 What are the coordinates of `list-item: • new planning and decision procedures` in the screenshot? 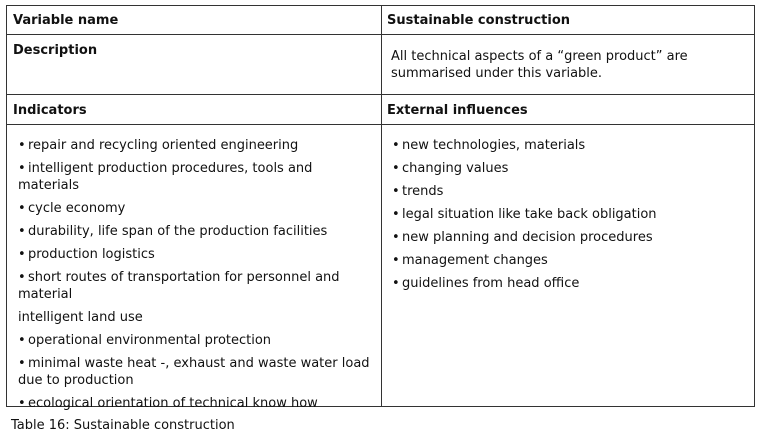 It's located at (569, 237).